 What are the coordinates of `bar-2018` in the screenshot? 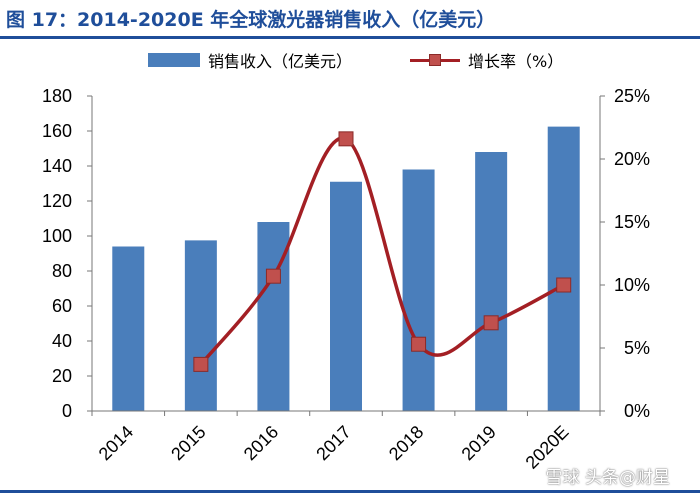 It's located at (418, 290).